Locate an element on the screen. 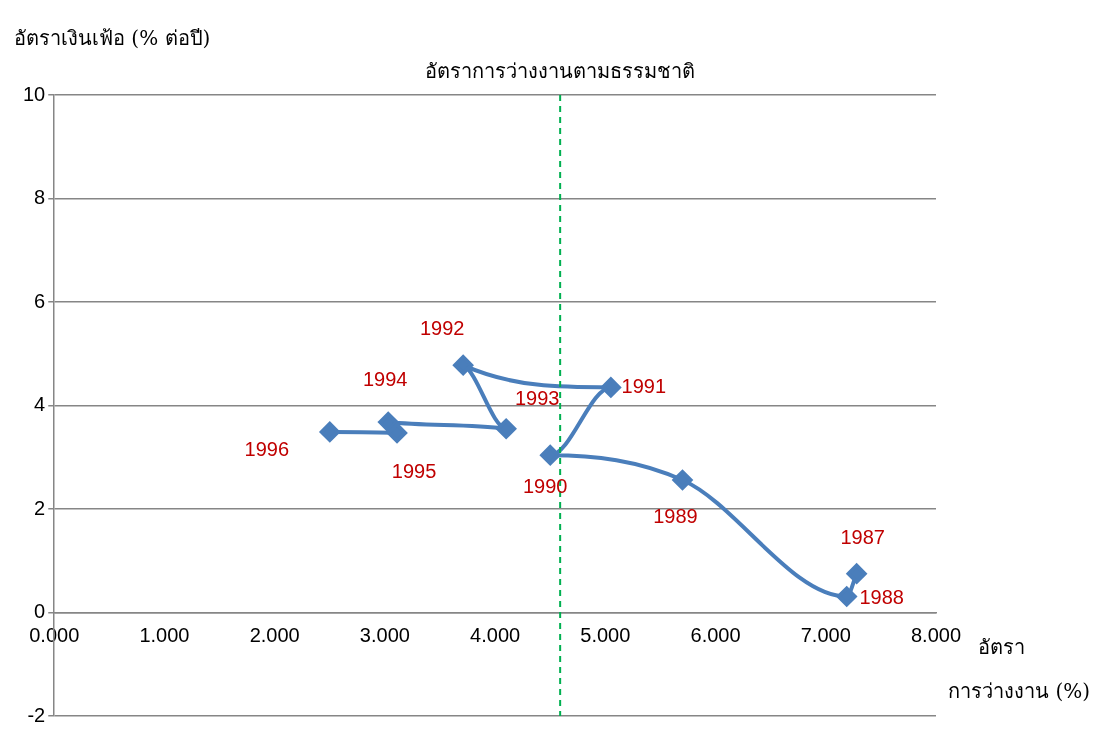 This screenshot has height=731, width=1108. y-tick-label: 4 is located at coordinates (40, 404).